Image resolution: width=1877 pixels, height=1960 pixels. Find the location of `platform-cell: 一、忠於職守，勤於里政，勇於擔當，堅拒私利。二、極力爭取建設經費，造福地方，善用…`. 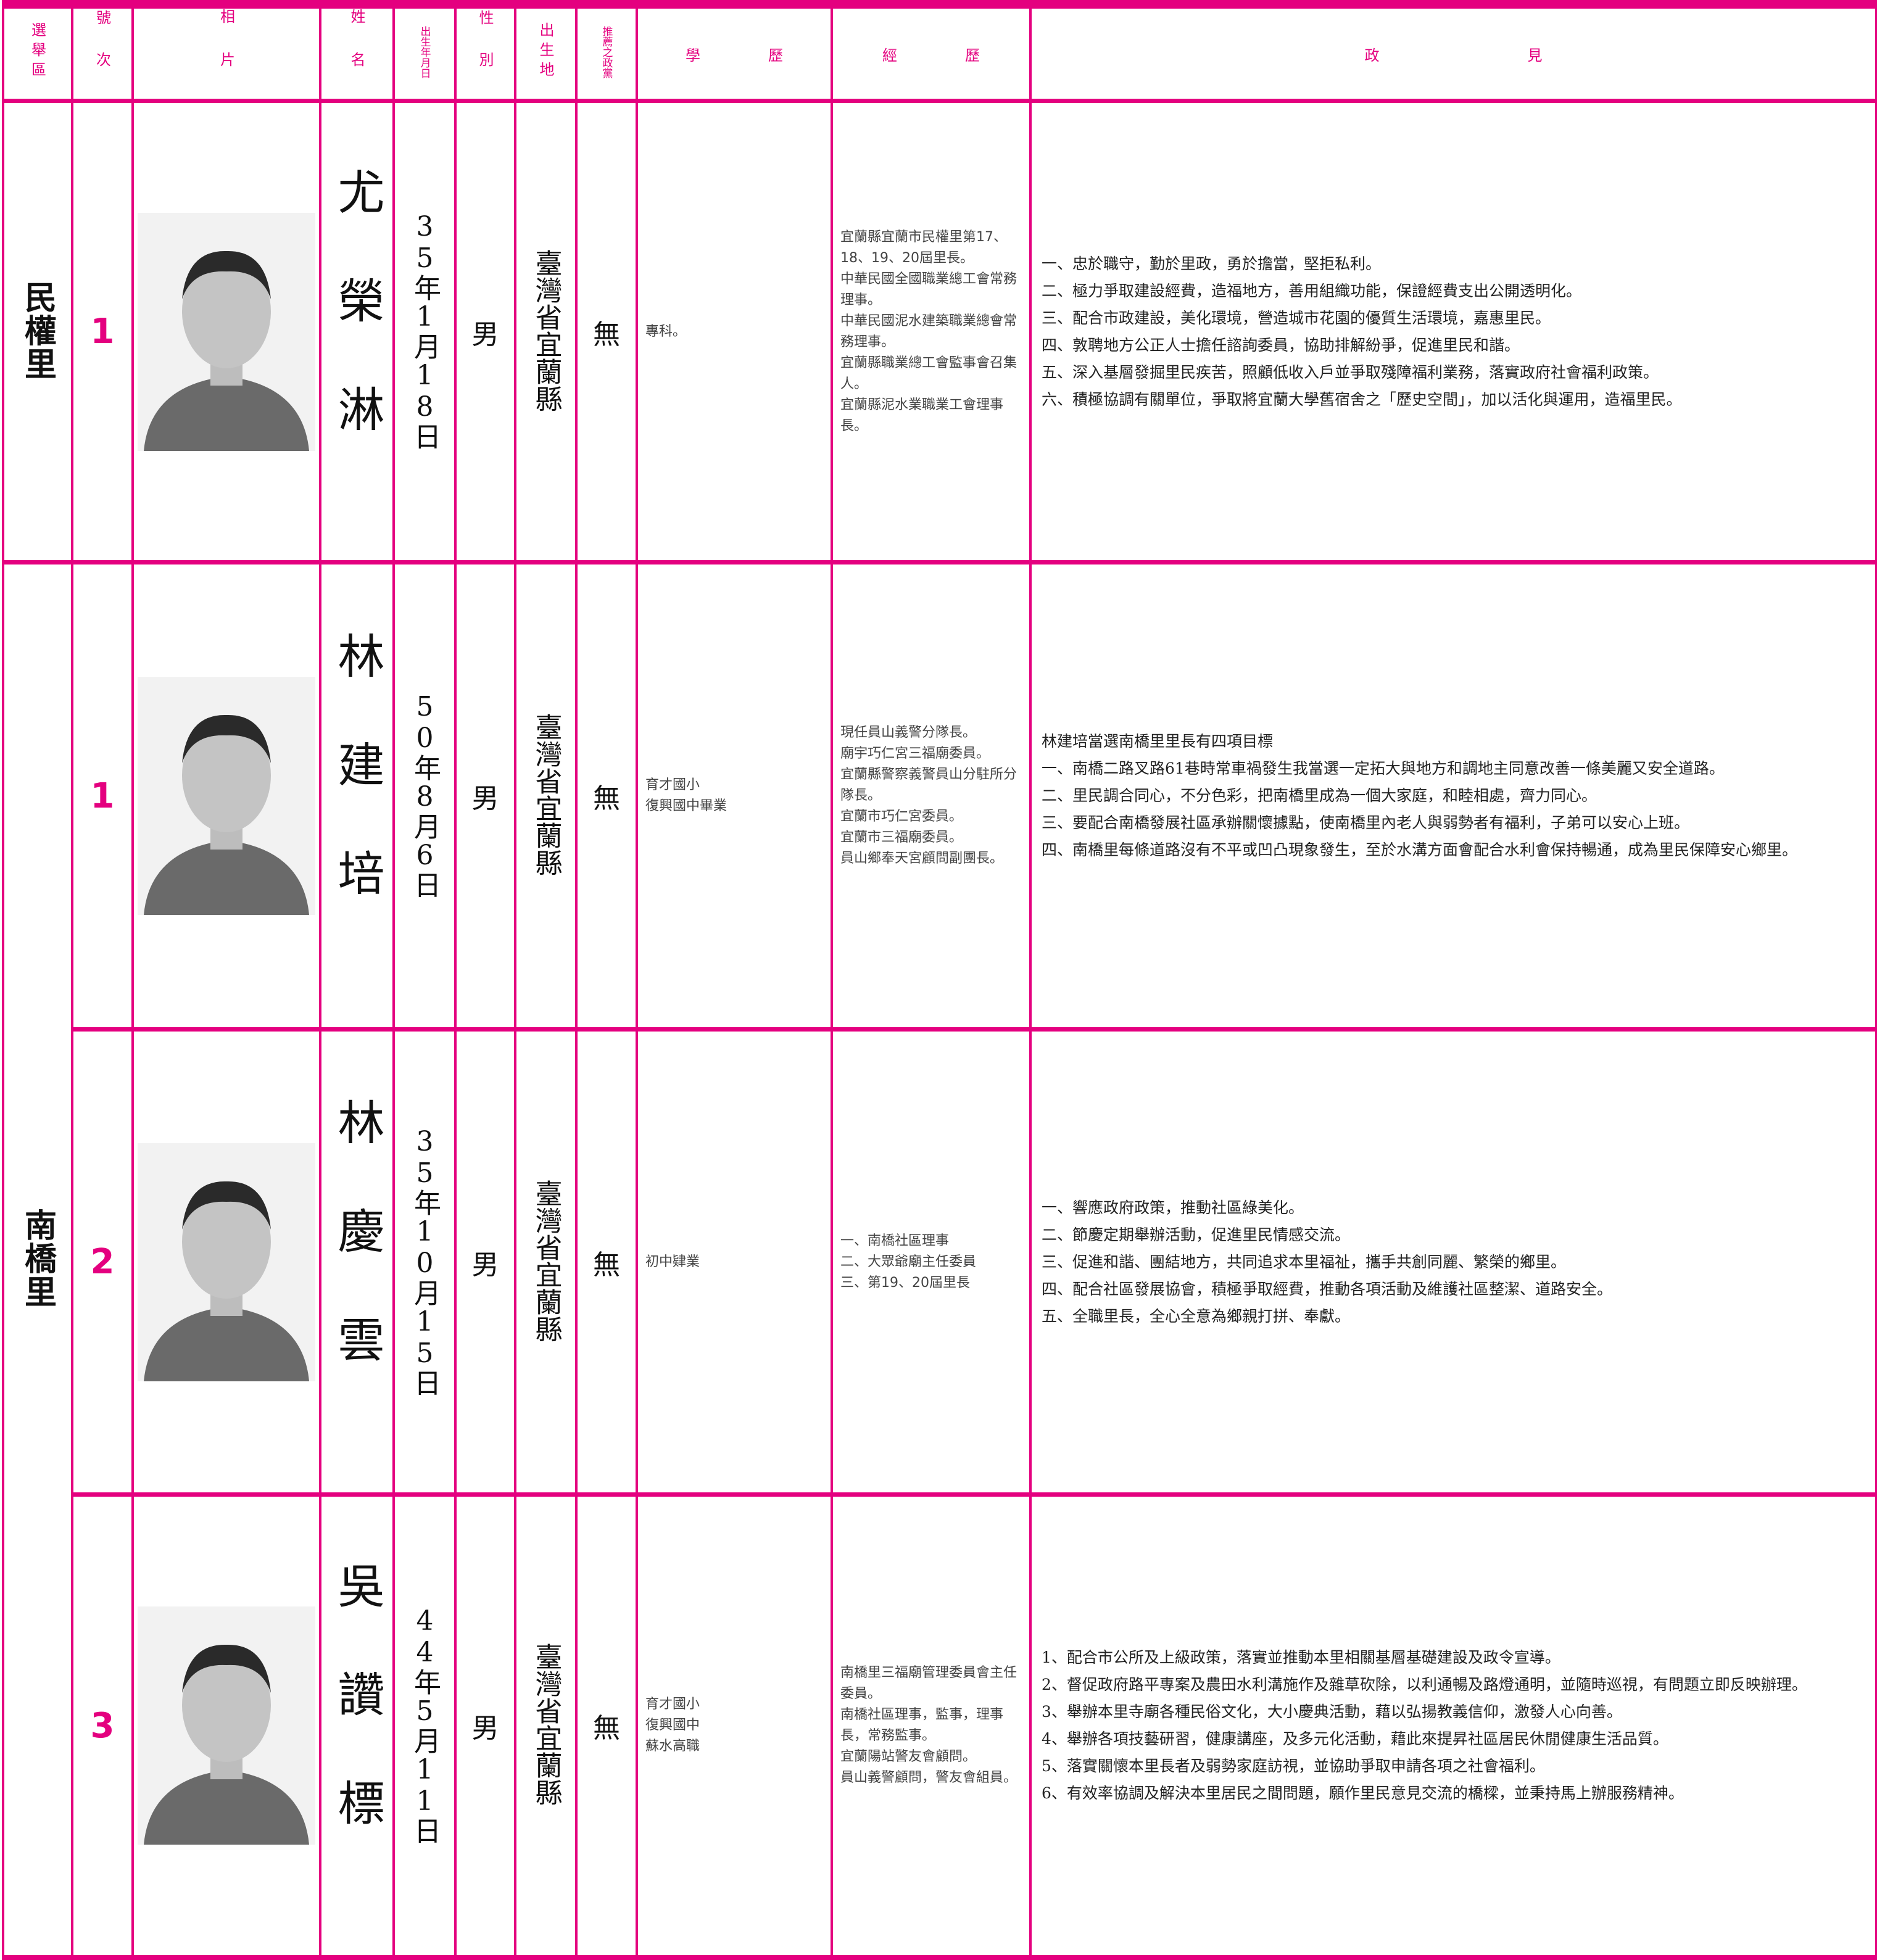

platform-cell: 一、忠於職守，勤於里政，勇於擔當，堅拒私利。二、極力爭取建設經費，造福地方，善用… is located at coordinates (1453, 331).